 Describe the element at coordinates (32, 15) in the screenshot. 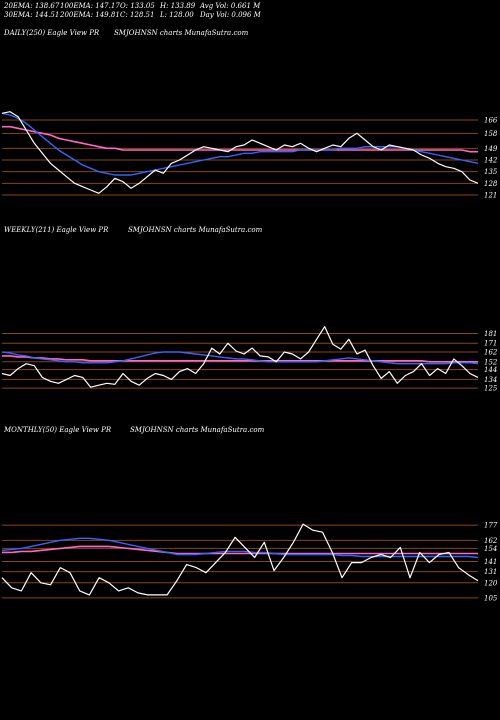

I see `ema30-label: 30EMA: 144.51` at that location.